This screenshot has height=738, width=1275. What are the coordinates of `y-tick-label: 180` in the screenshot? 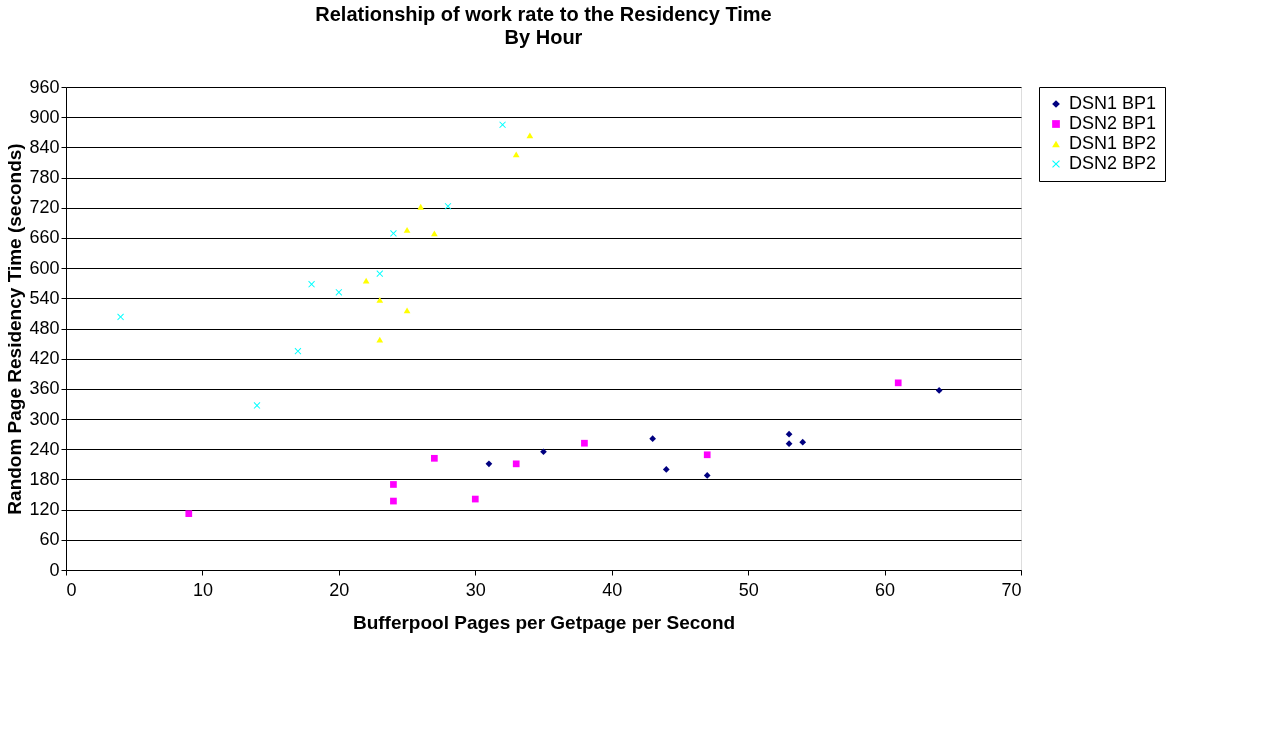 It's located at (44, 478).